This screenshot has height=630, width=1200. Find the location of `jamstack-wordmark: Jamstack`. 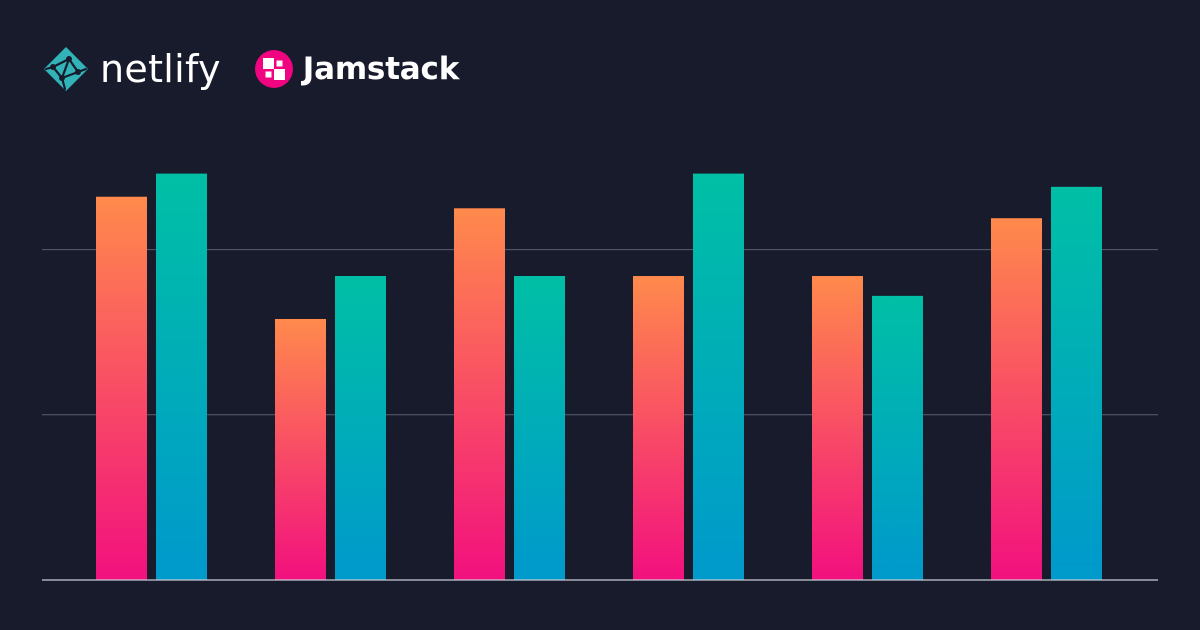

jamstack-wordmark: Jamstack is located at coordinates (381, 68).